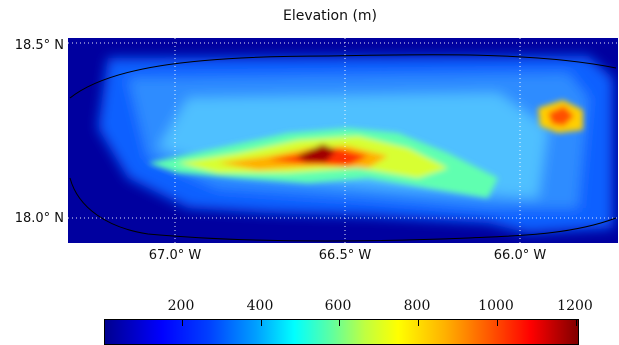 Image resolution: width=619 pixels, height=345 pixels. What do you see at coordinates (338, 306) in the screenshot?
I see `colorbar-tick-label: 600` at bounding box center [338, 306].